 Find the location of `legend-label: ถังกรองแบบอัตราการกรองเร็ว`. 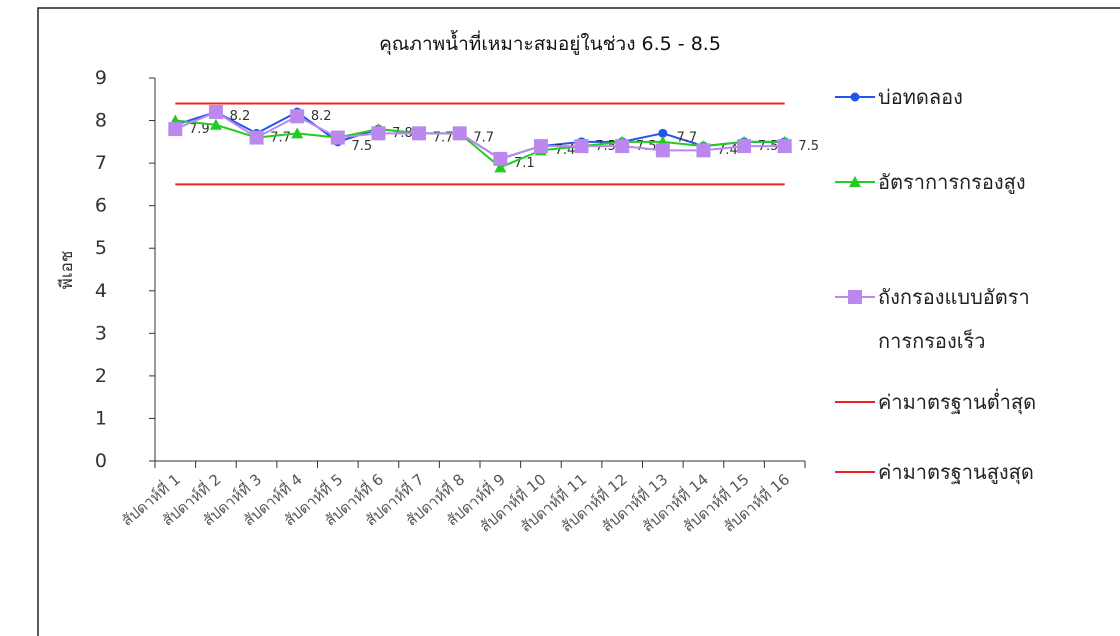

legend-label: ถังกรองแบบอัตราการกรองเร็ว is located at coordinates (954, 319).